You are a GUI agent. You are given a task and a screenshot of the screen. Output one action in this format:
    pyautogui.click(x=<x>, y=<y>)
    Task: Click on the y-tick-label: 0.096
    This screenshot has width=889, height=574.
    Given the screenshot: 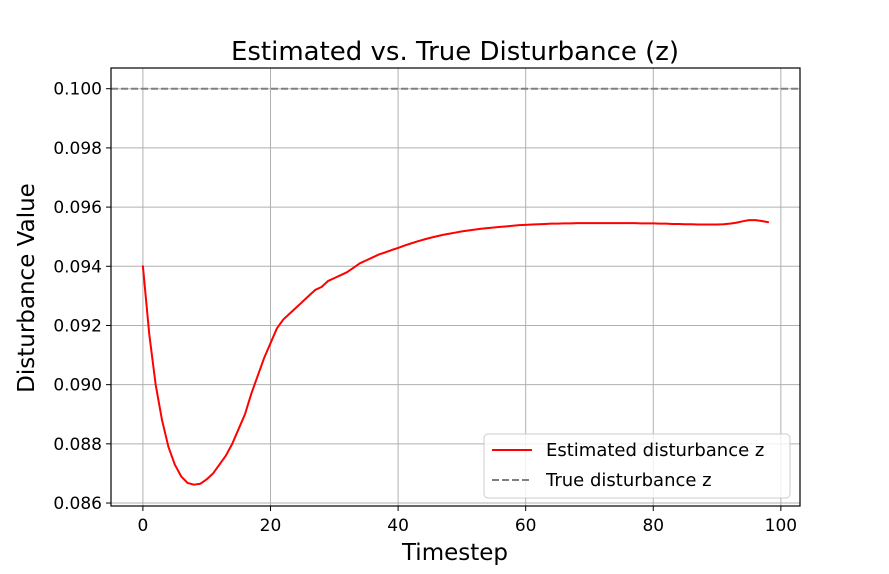 What is the action you would take?
    pyautogui.click(x=77, y=208)
    